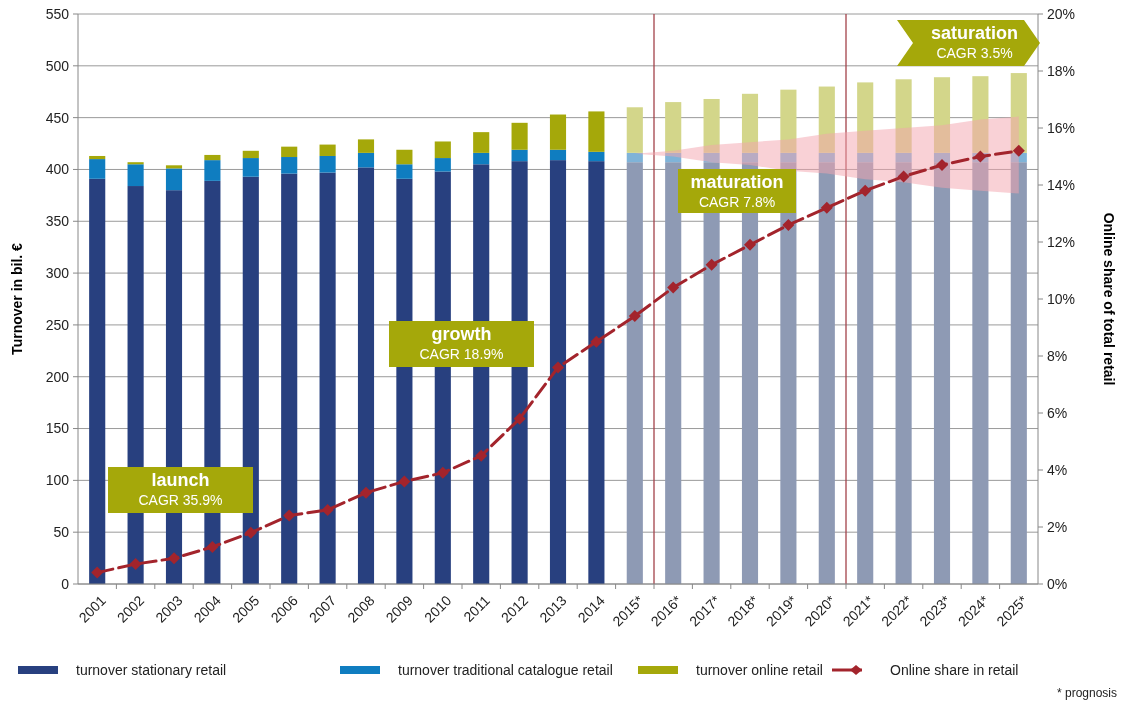 The image size is (1121, 705). What do you see at coordinates (461, 343) in the screenshot?
I see `annotation: growth CAGR 18.9%` at bounding box center [461, 343].